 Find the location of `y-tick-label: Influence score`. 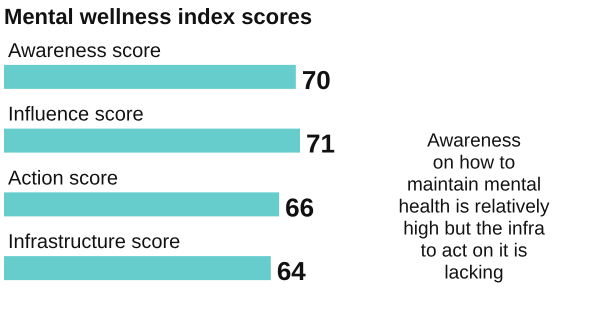

y-tick-label: Influence score is located at coordinates (76, 115).